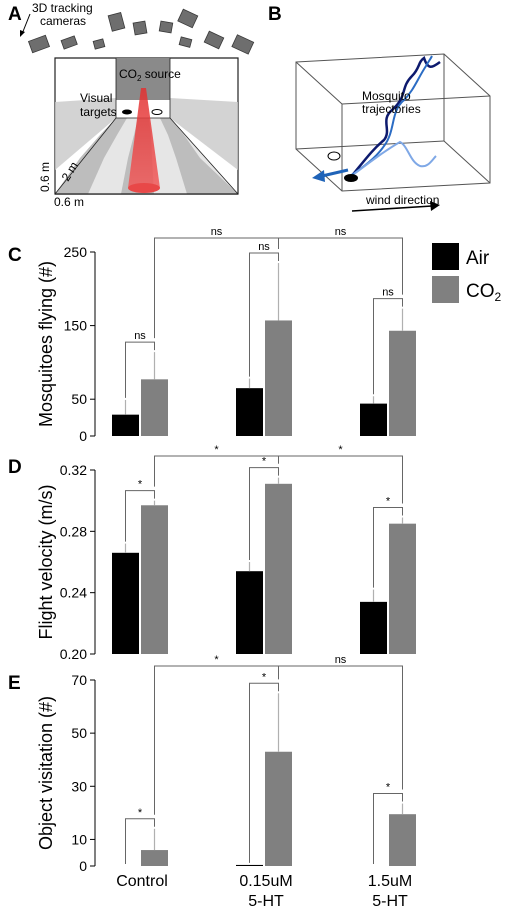 This screenshot has width=505, height=912. Describe the element at coordinates (79, 839) in the screenshot. I see `y-tick-label: 10` at that location.